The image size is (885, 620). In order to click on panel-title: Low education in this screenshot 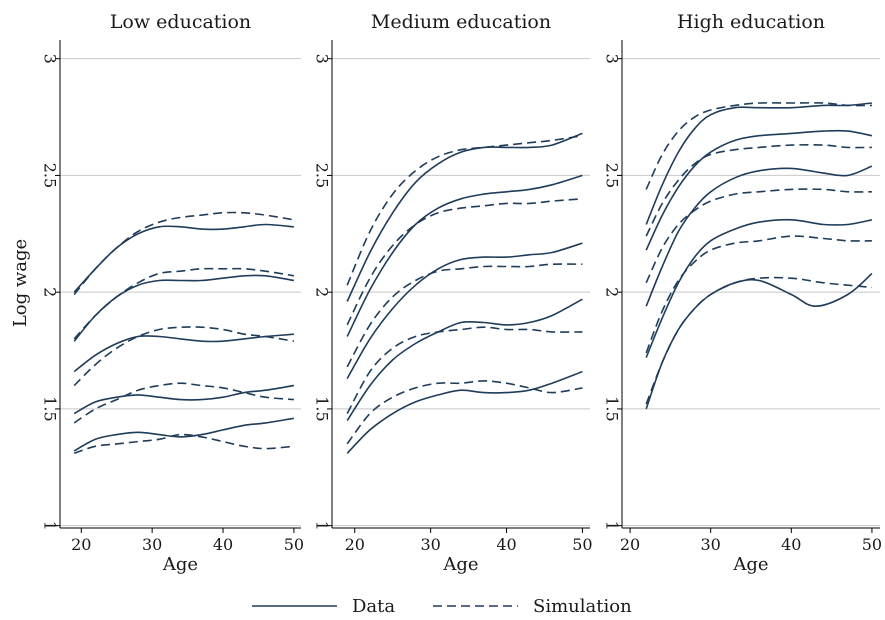, I will do `click(180, 22)`.